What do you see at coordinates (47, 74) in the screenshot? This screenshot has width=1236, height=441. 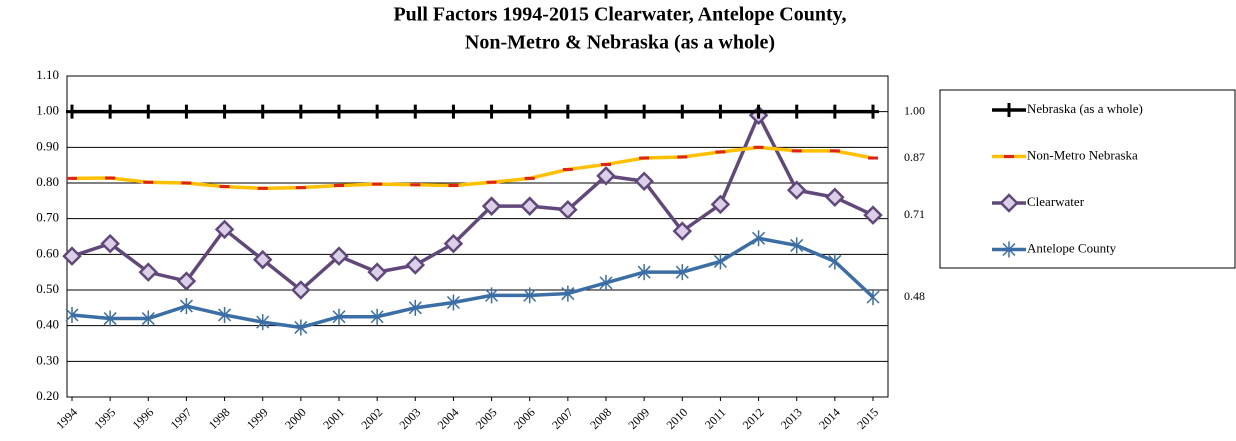 I see `y-tick-label: 1.10` at bounding box center [47, 74].